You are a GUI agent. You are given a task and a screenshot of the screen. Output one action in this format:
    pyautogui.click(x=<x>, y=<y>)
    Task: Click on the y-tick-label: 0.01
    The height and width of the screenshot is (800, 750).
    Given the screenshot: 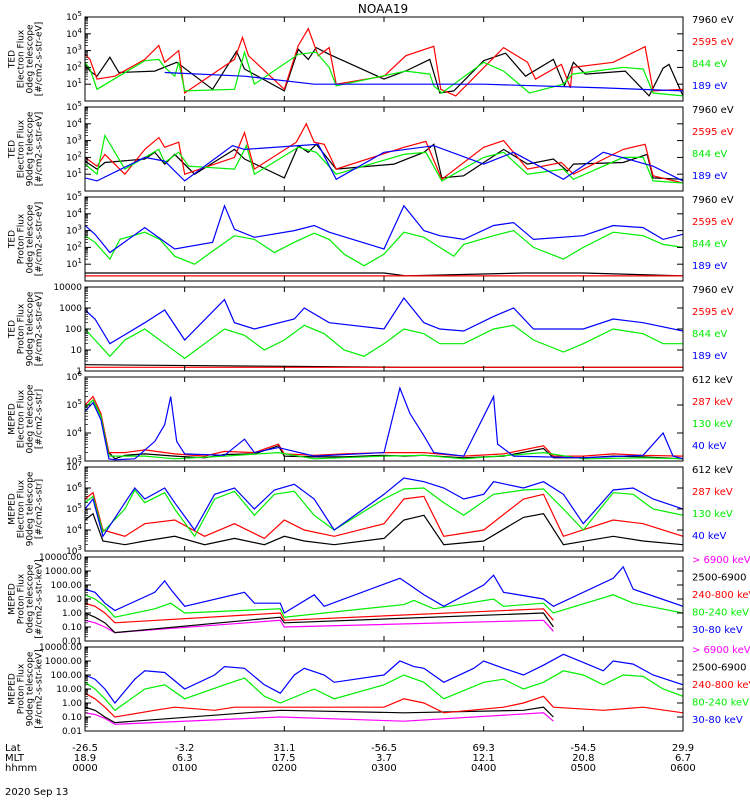 What is the action you would take?
    pyautogui.click(x=72, y=642)
    